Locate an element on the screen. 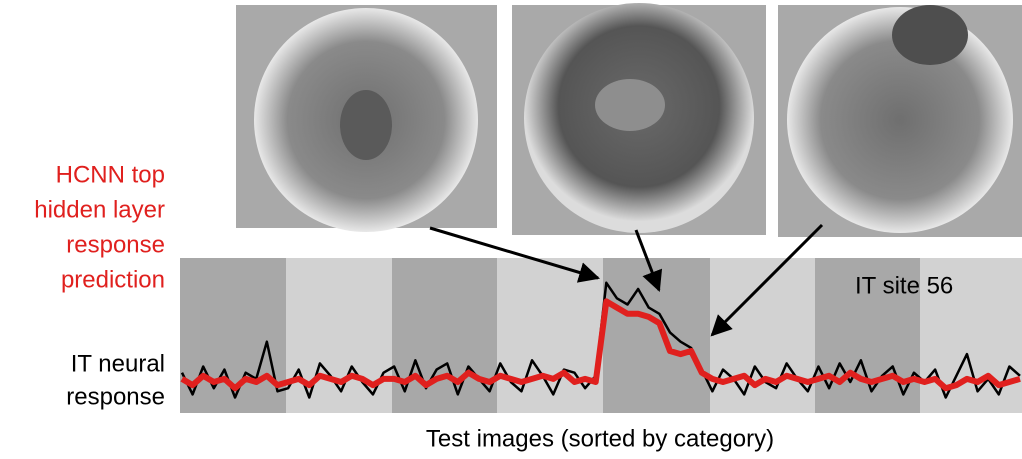 The image size is (1022, 459). arrows is located at coordinates (626, 280).